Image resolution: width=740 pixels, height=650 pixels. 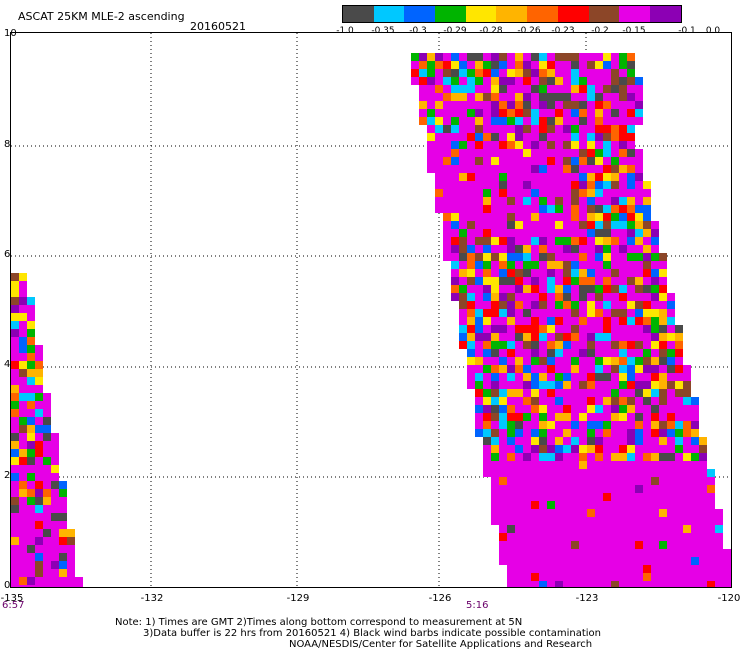 I want to click on y-tick-10: 10, so click(x=10, y=33).